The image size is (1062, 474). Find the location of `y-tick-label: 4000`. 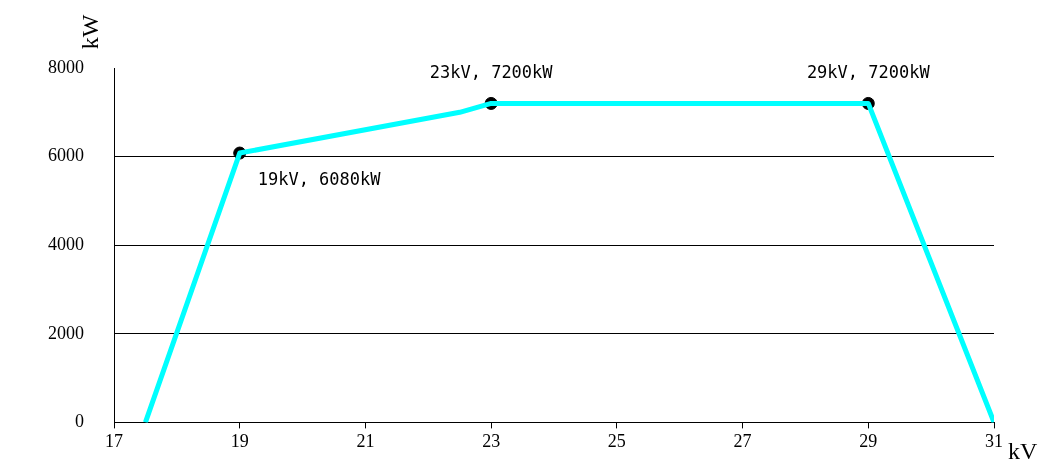

y-tick-label: 4000 is located at coordinates (66, 243).